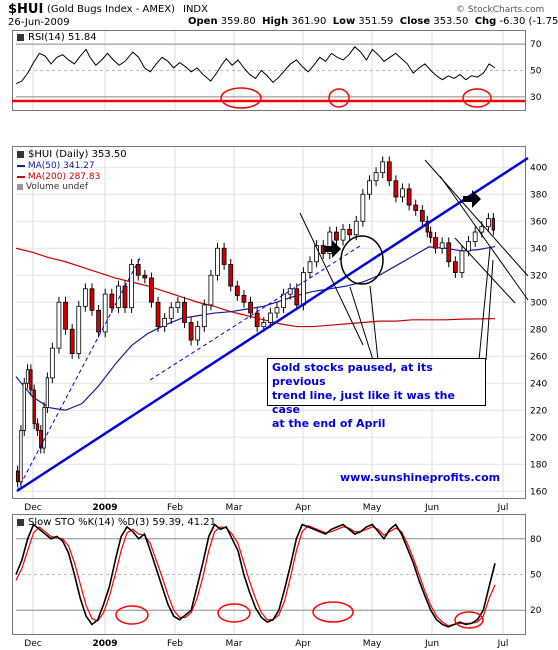 The width and height of the screenshot is (558, 650). Describe the element at coordinates (485, 21) in the screenshot. I see `chg-label: Chg` at that location.